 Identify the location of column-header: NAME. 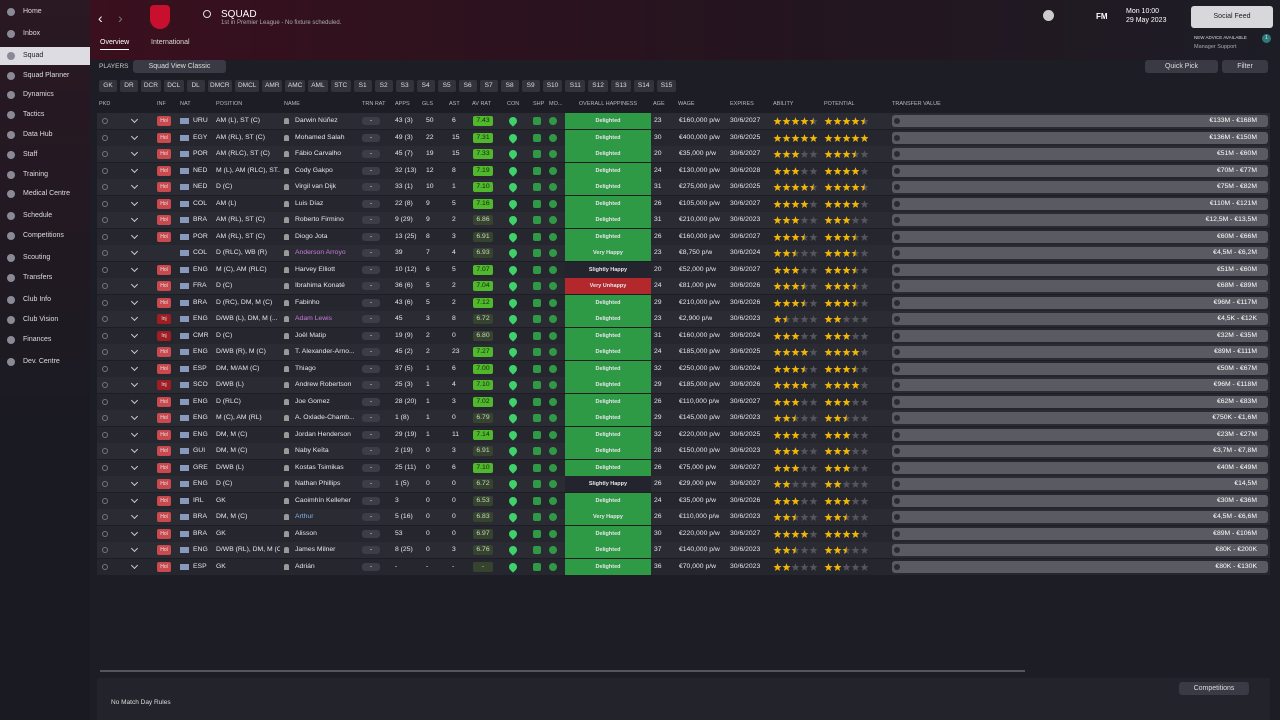
(292, 104).